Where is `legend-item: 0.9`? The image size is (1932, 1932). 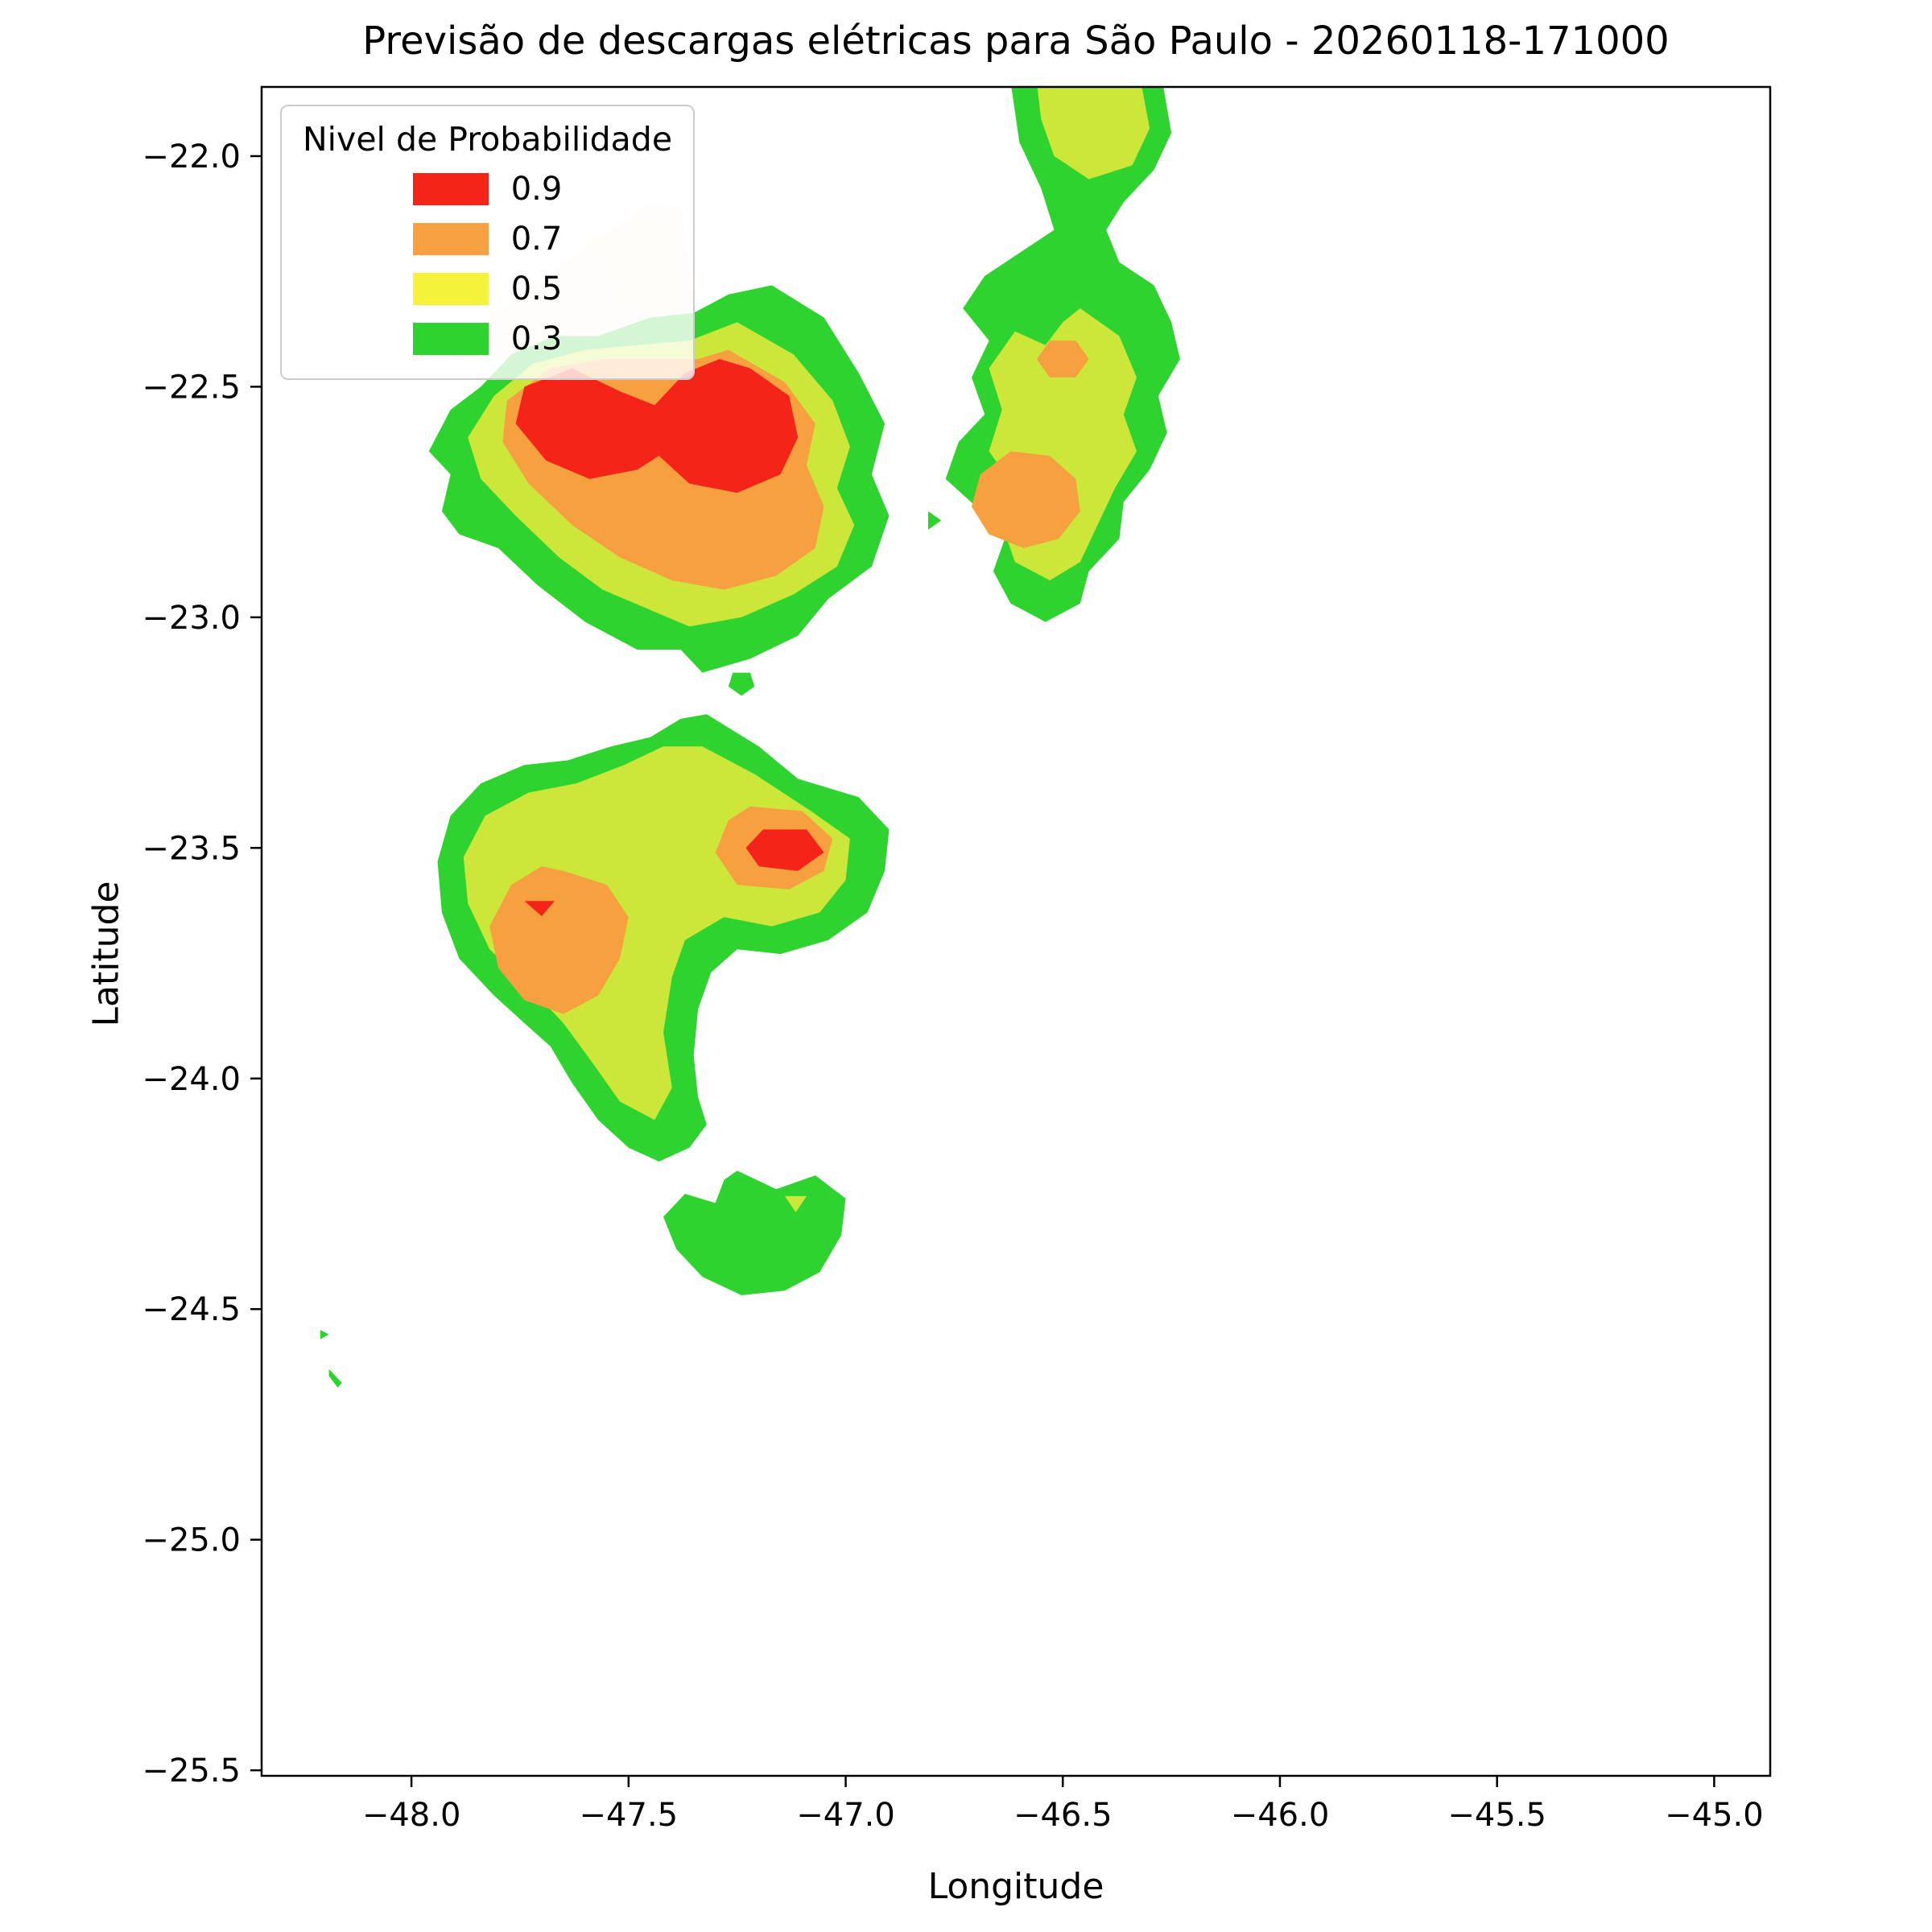
legend-item: 0.9 is located at coordinates (487, 189).